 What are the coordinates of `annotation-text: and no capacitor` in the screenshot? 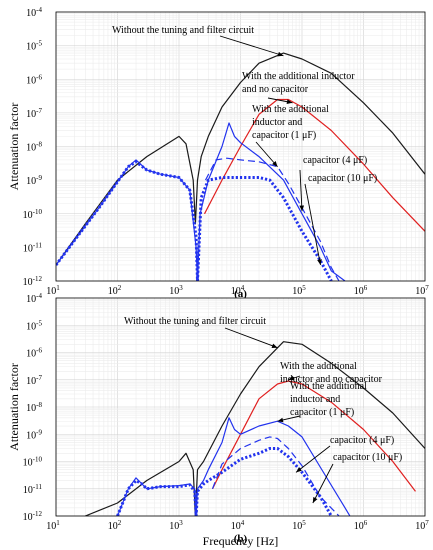 It's located at (275, 89).